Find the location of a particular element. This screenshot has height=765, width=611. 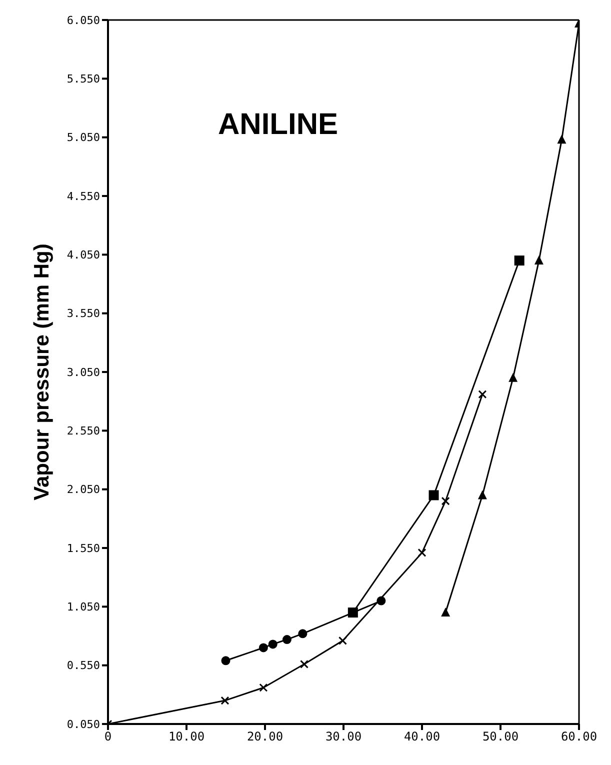

y-tick-label: 2.550 is located at coordinates (83, 431).